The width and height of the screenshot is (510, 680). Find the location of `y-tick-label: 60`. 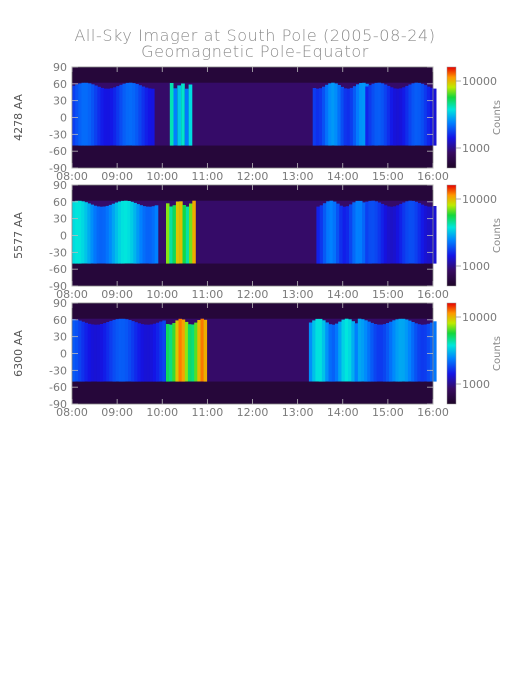

y-tick-label: 60 is located at coordinates (60, 320).